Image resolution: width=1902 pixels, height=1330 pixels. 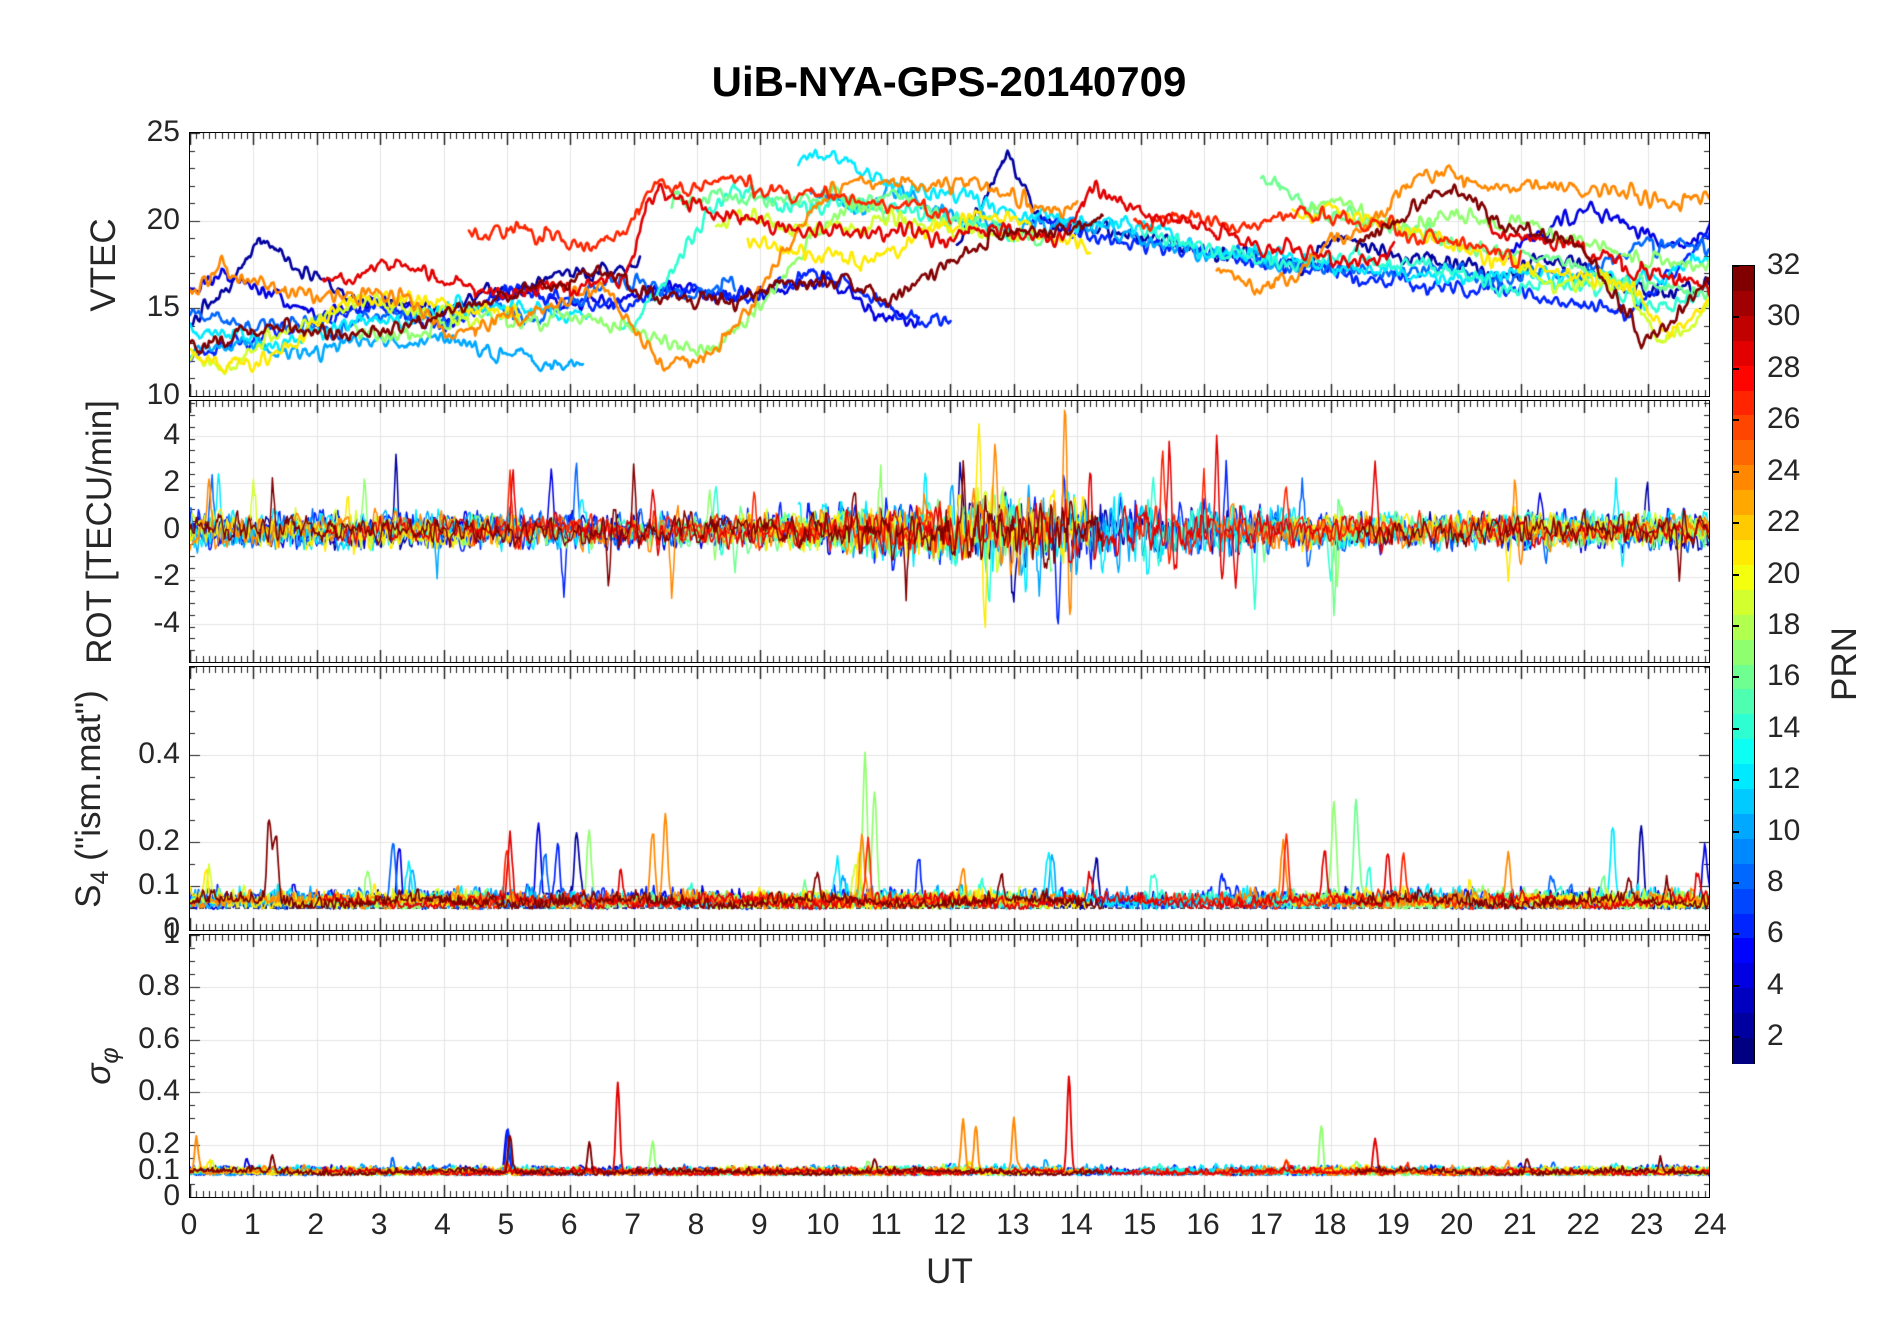 I want to click on x-tick-label: 14, so click(x=1076, y=1224).